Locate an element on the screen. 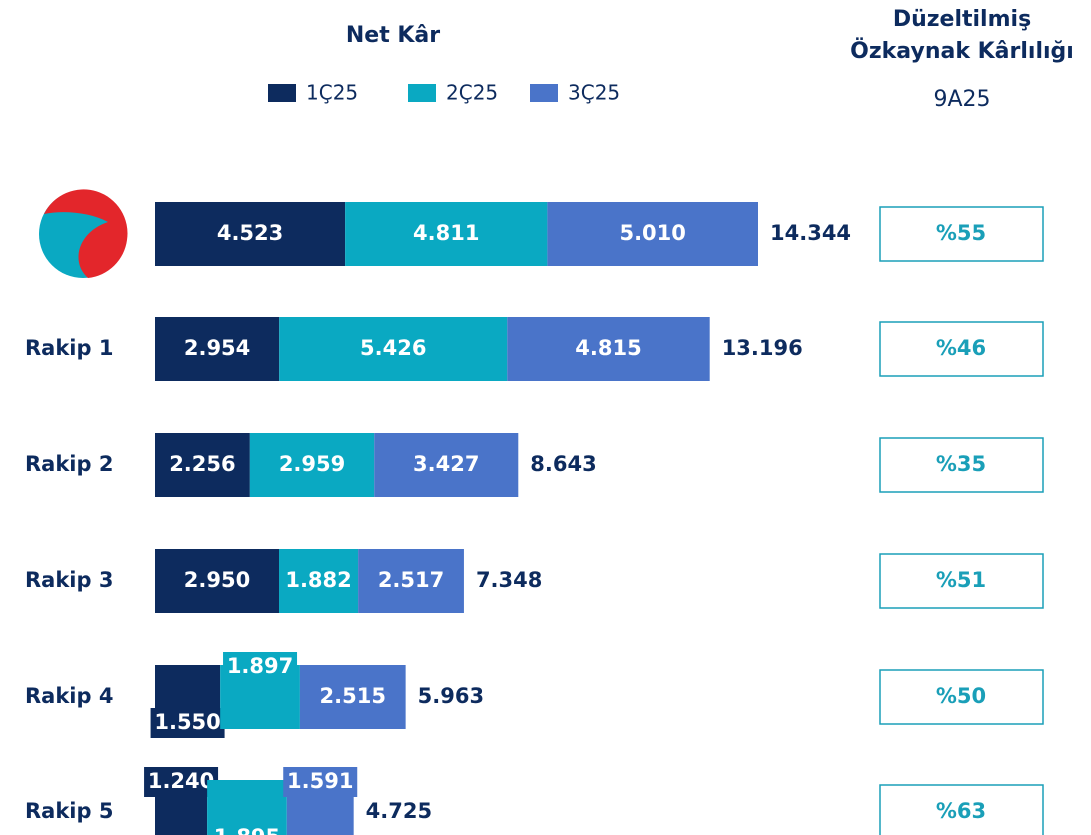 This screenshot has width=1091, height=835. bar-value-label: 4.523 is located at coordinates (250, 233).